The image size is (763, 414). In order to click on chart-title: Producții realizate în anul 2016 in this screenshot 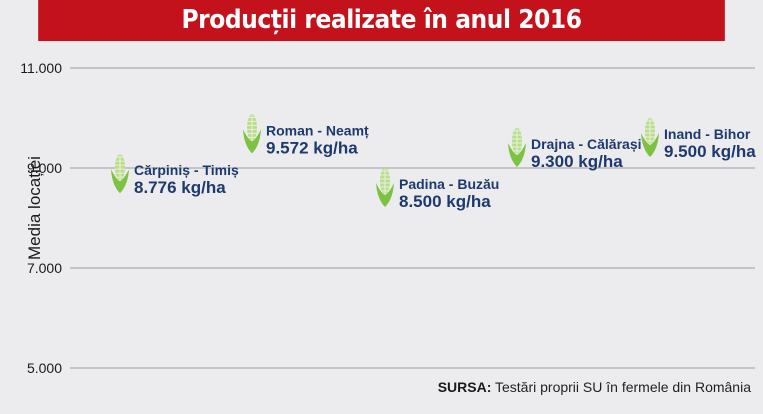, I will do `click(381, 20)`.